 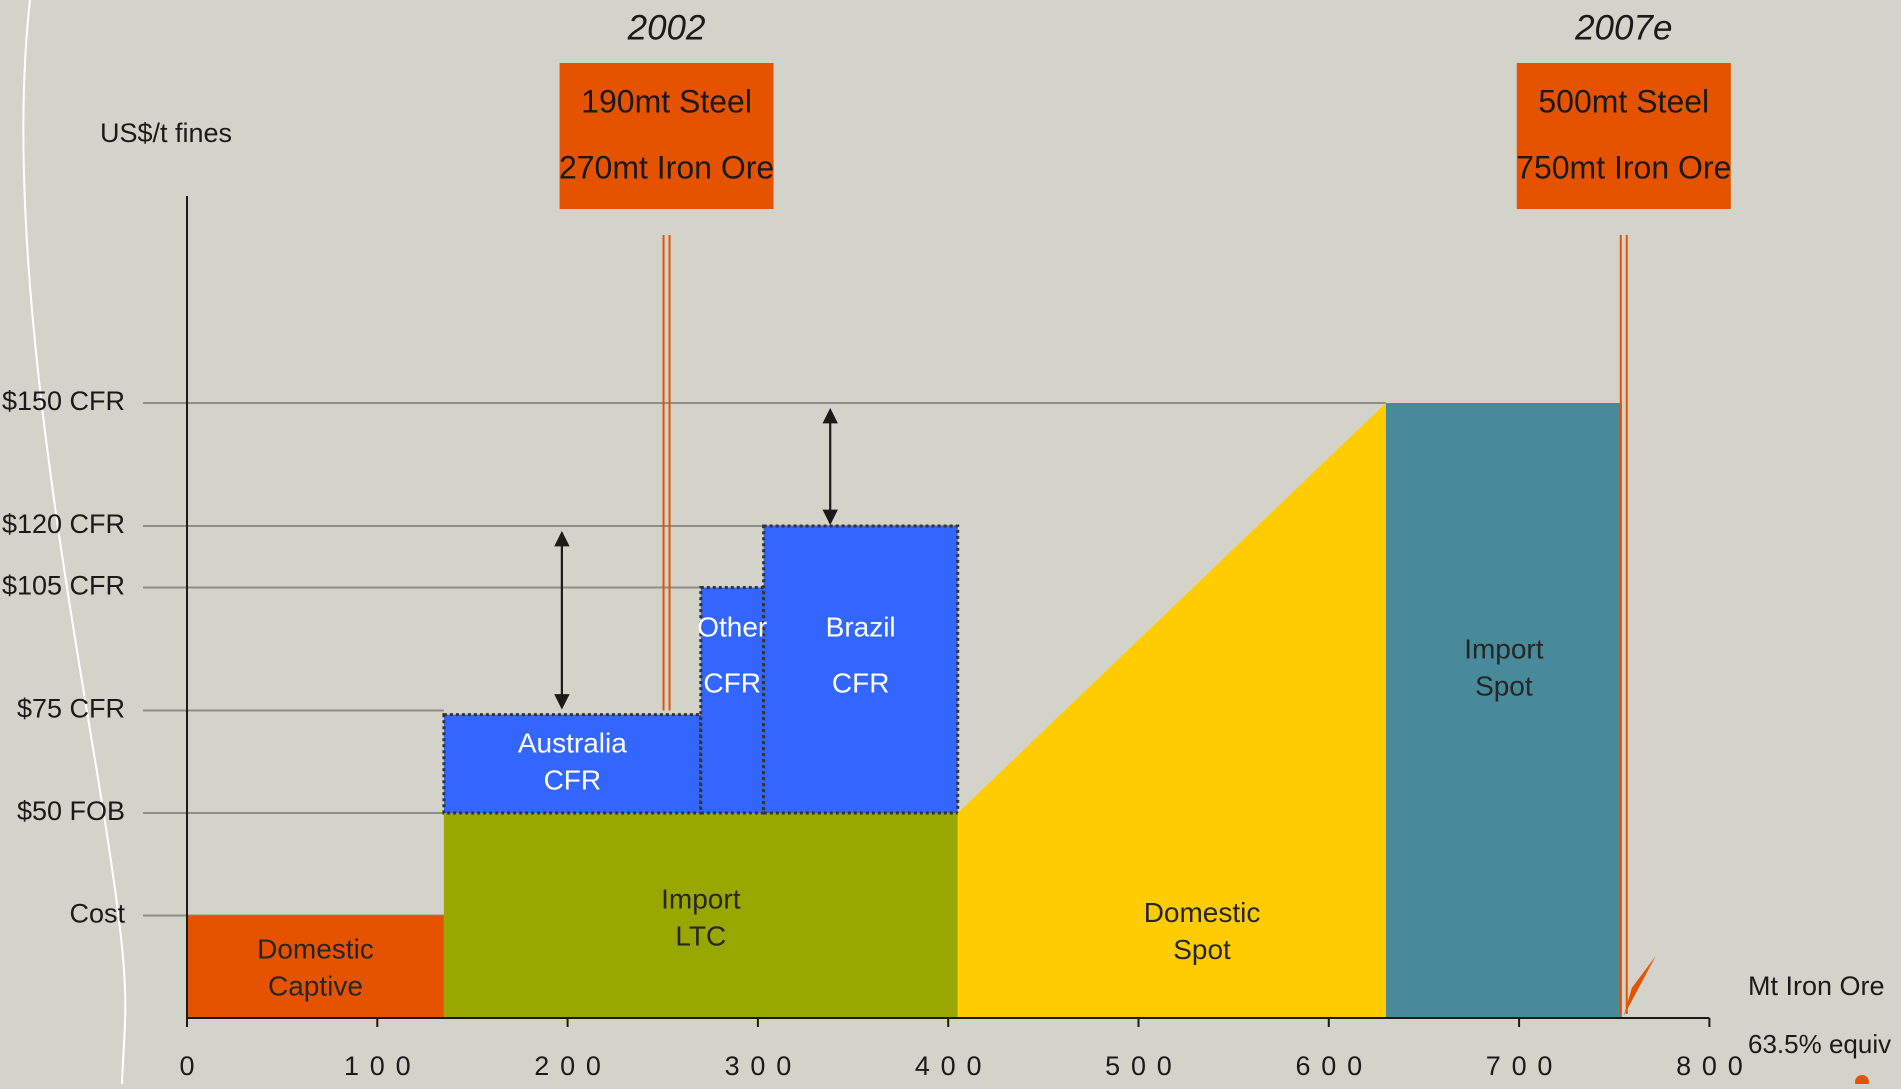 I want to click on x-tick-label: 7 0 0, so click(x=1519, y=1066).